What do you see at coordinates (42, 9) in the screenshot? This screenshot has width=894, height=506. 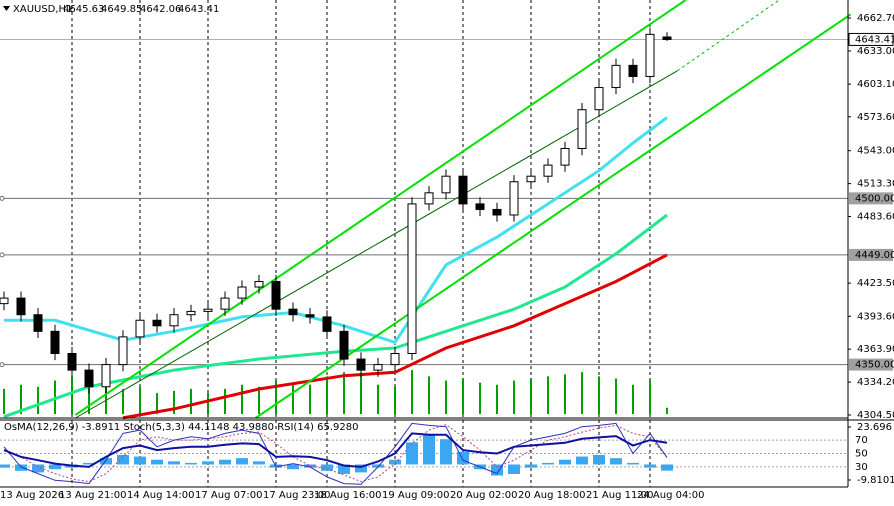 I see `symbol: XAUUSD,H1` at bounding box center [42, 9].